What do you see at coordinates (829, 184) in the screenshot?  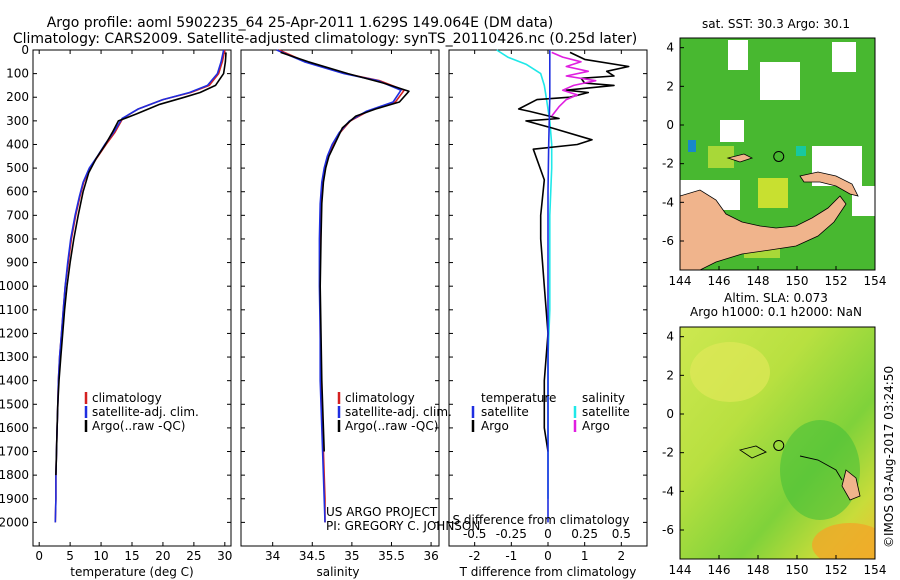 I see `sst-land-new-britain` at bounding box center [829, 184].